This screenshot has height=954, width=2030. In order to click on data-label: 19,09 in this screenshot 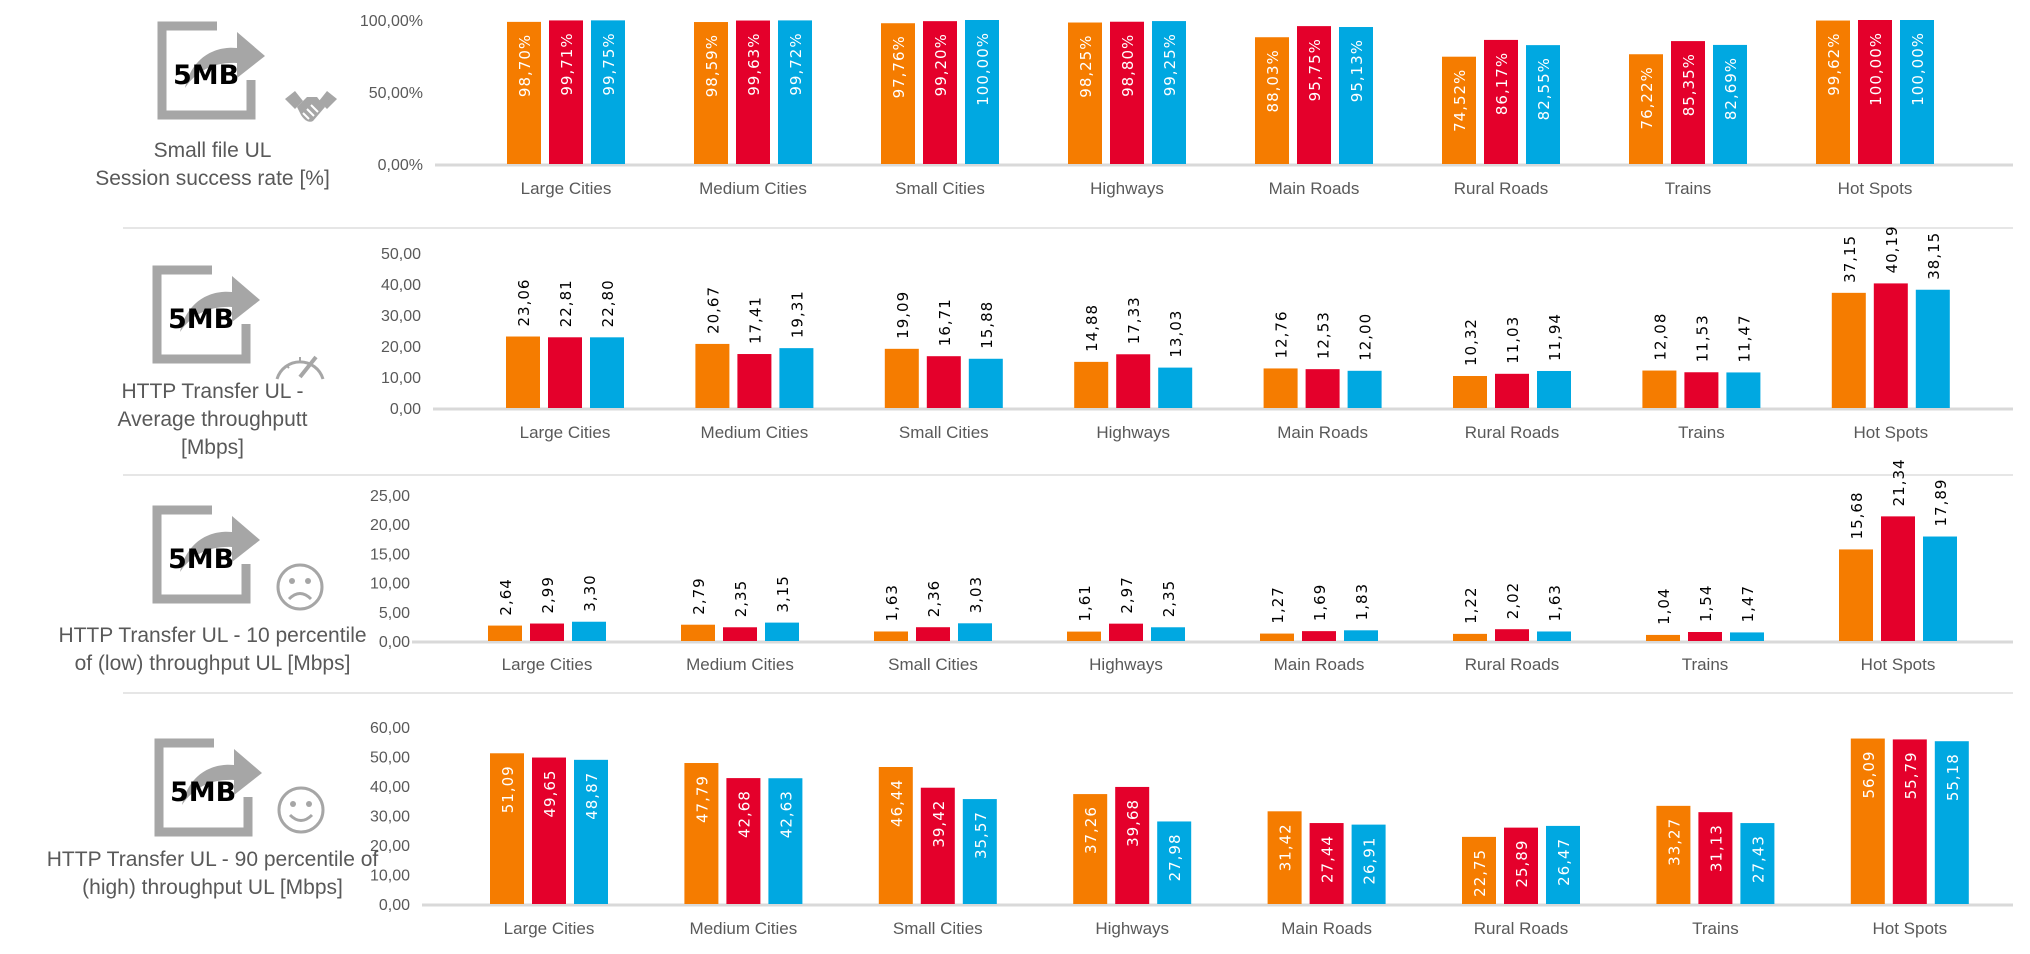, I will do `click(903, 315)`.